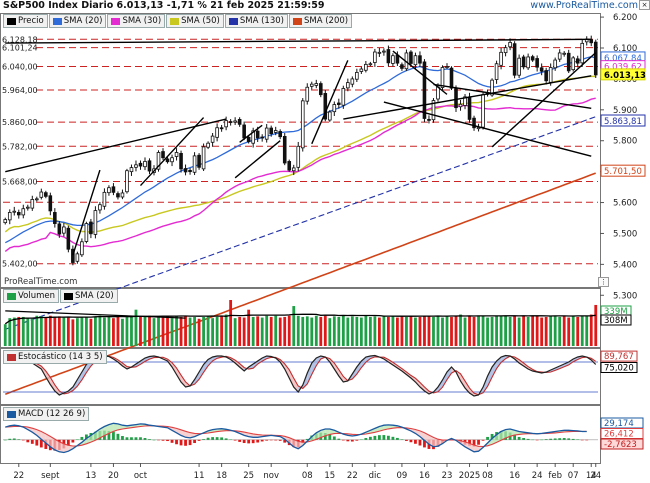 This screenshot has height=483, width=650. I want to click on macd-line, so click(296, 438).